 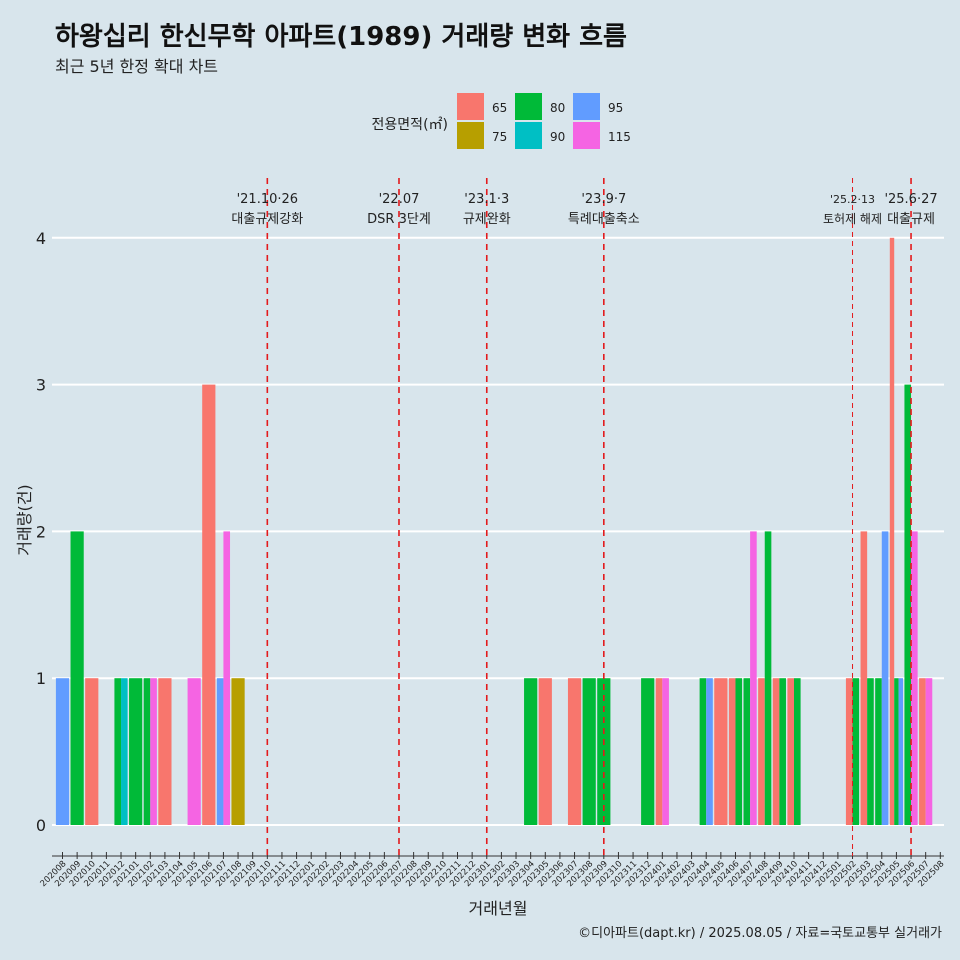 I want to click on event-date: '25.6·27, so click(x=910, y=199).